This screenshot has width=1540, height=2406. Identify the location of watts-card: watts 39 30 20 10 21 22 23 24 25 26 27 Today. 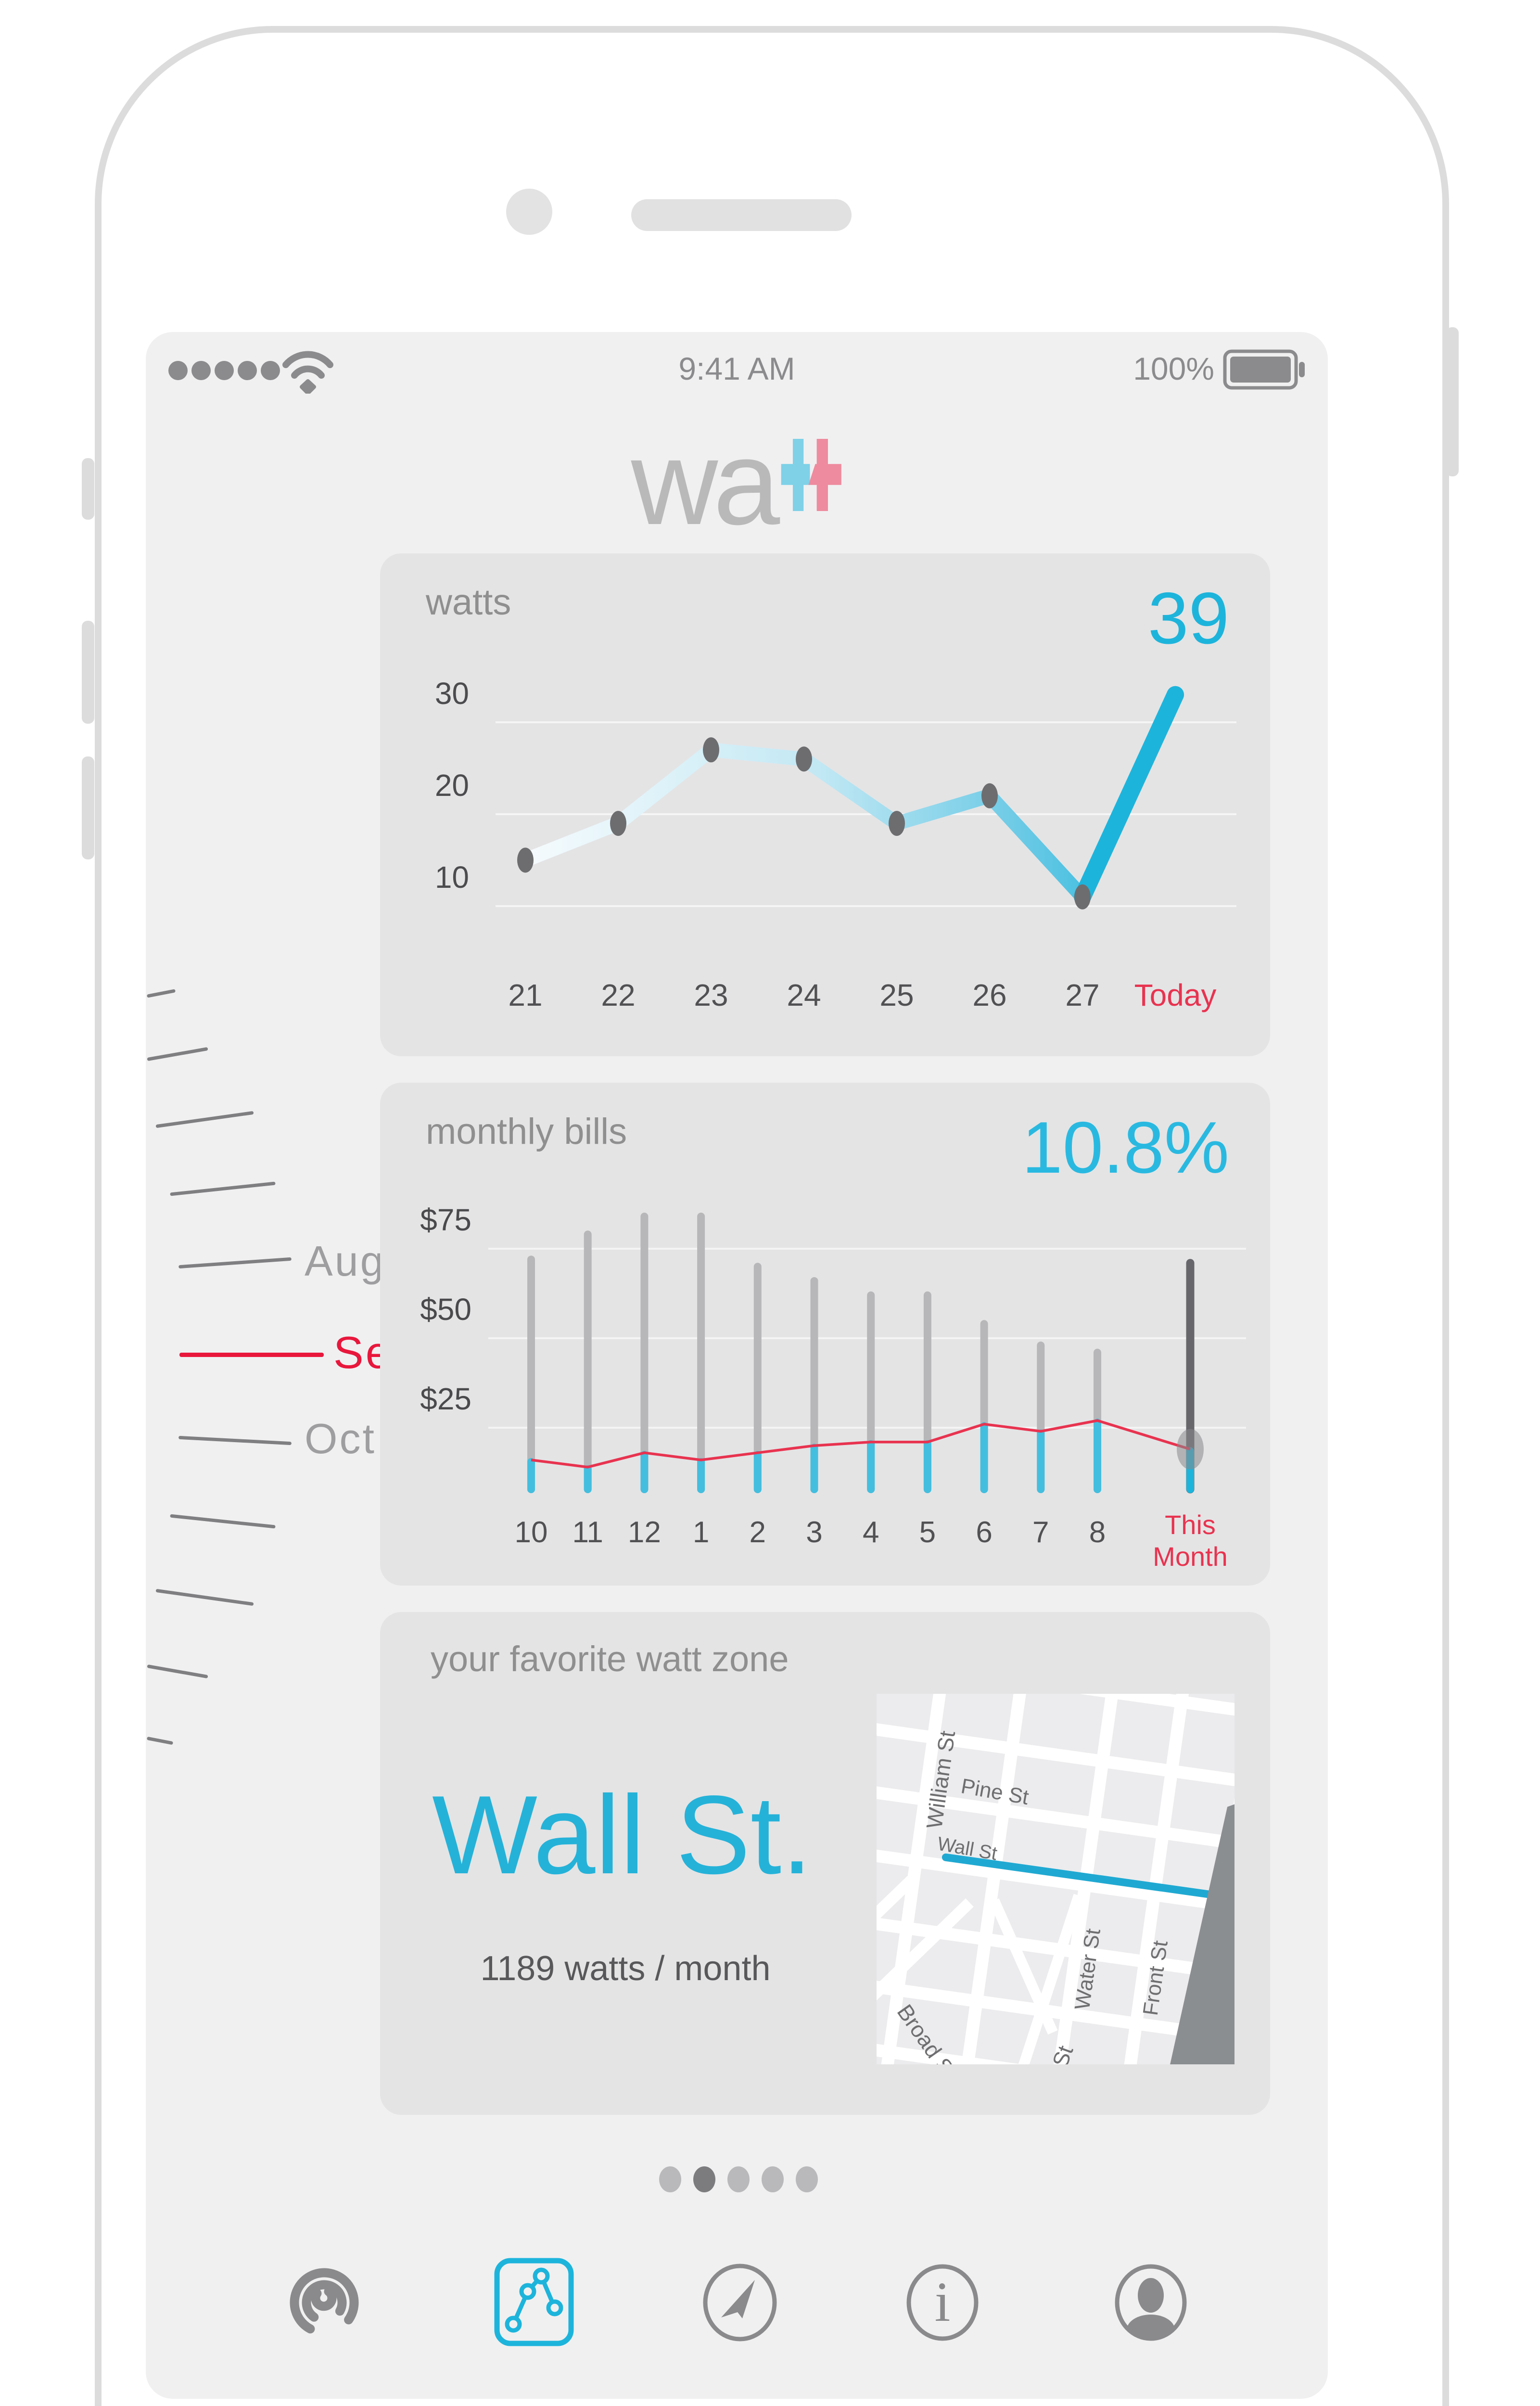
(825, 804).